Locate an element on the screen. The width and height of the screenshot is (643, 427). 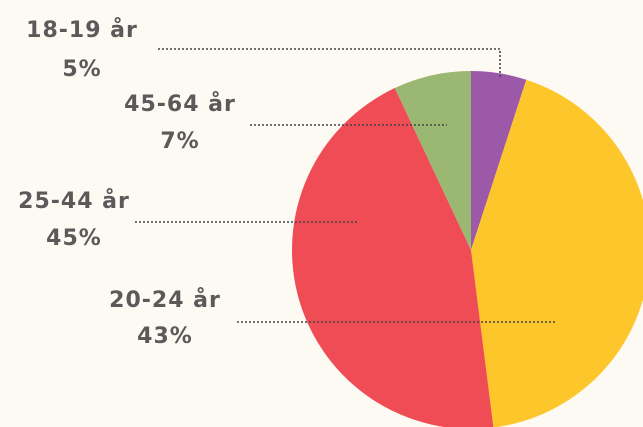
value-label: 5% is located at coordinates (81, 69).